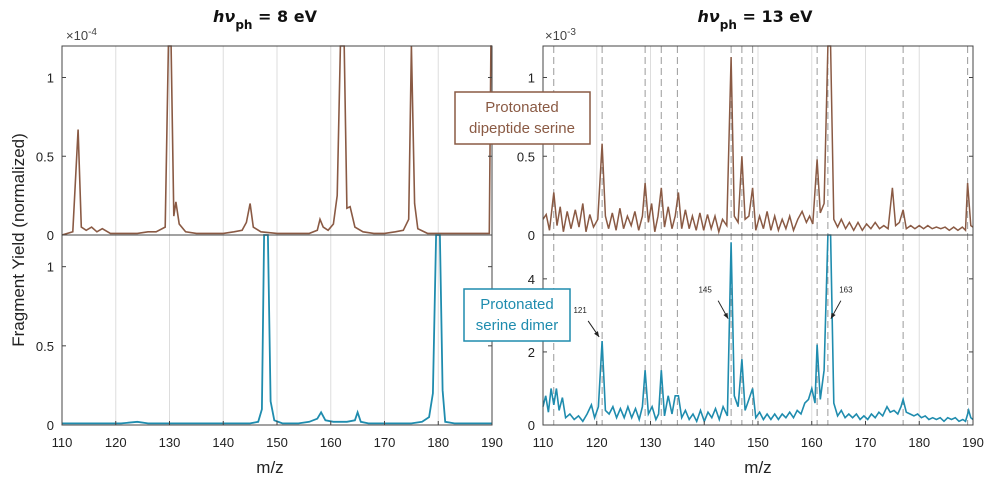  I want to click on chart-13ev-xticks: 110 120 130 140 150 160 170 180 190, so click(758, 435).